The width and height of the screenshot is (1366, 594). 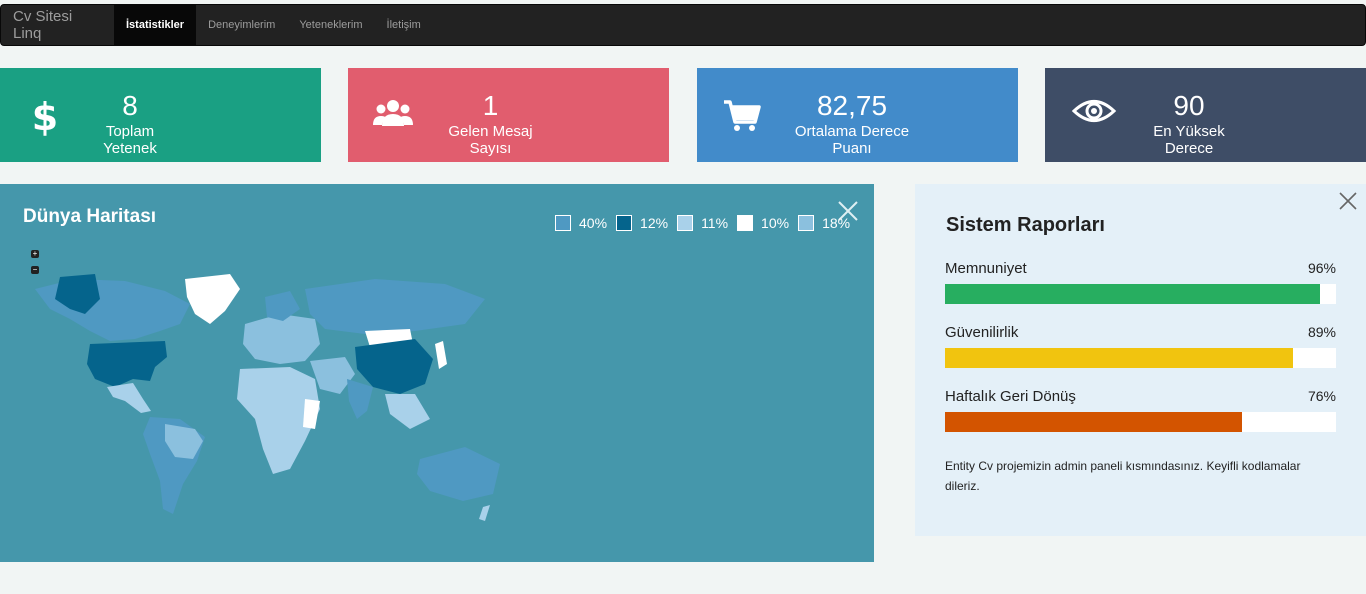 What do you see at coordinates (130, 140) in the screenshot?
I see `stat-label: Toplam Yetenek` at bounding box center [130, 140].